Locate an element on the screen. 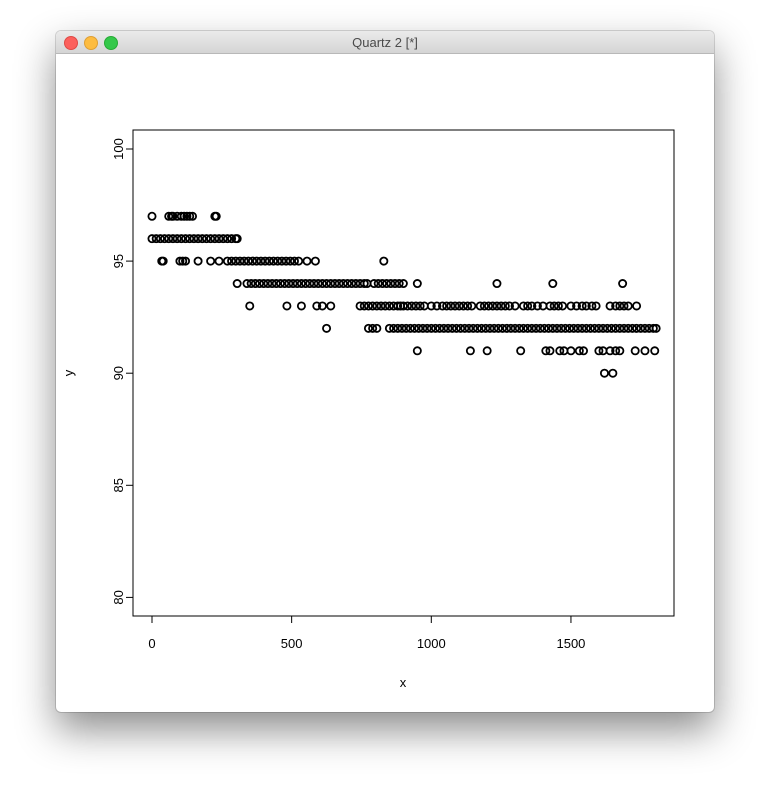  close-button is located at coordinates (71, 43).